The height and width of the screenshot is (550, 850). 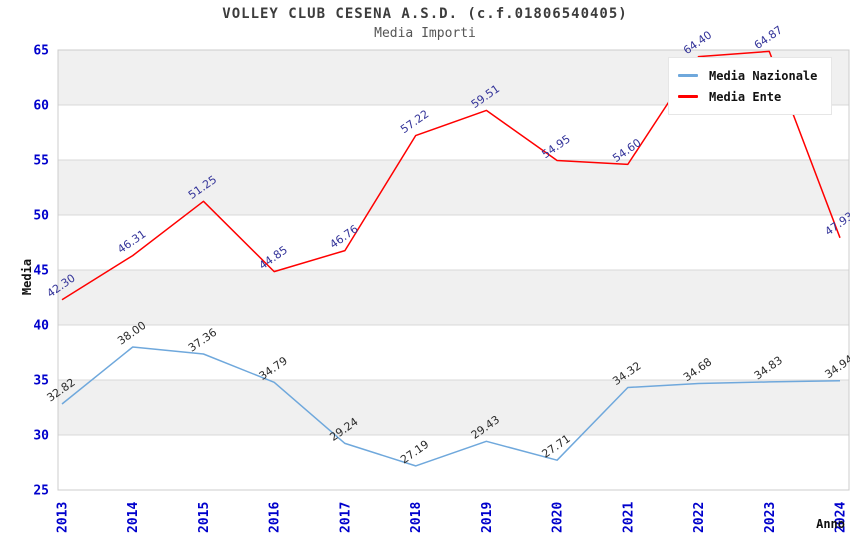 I want to click on data-point-label: 37.36, so click(x=202, y=340).